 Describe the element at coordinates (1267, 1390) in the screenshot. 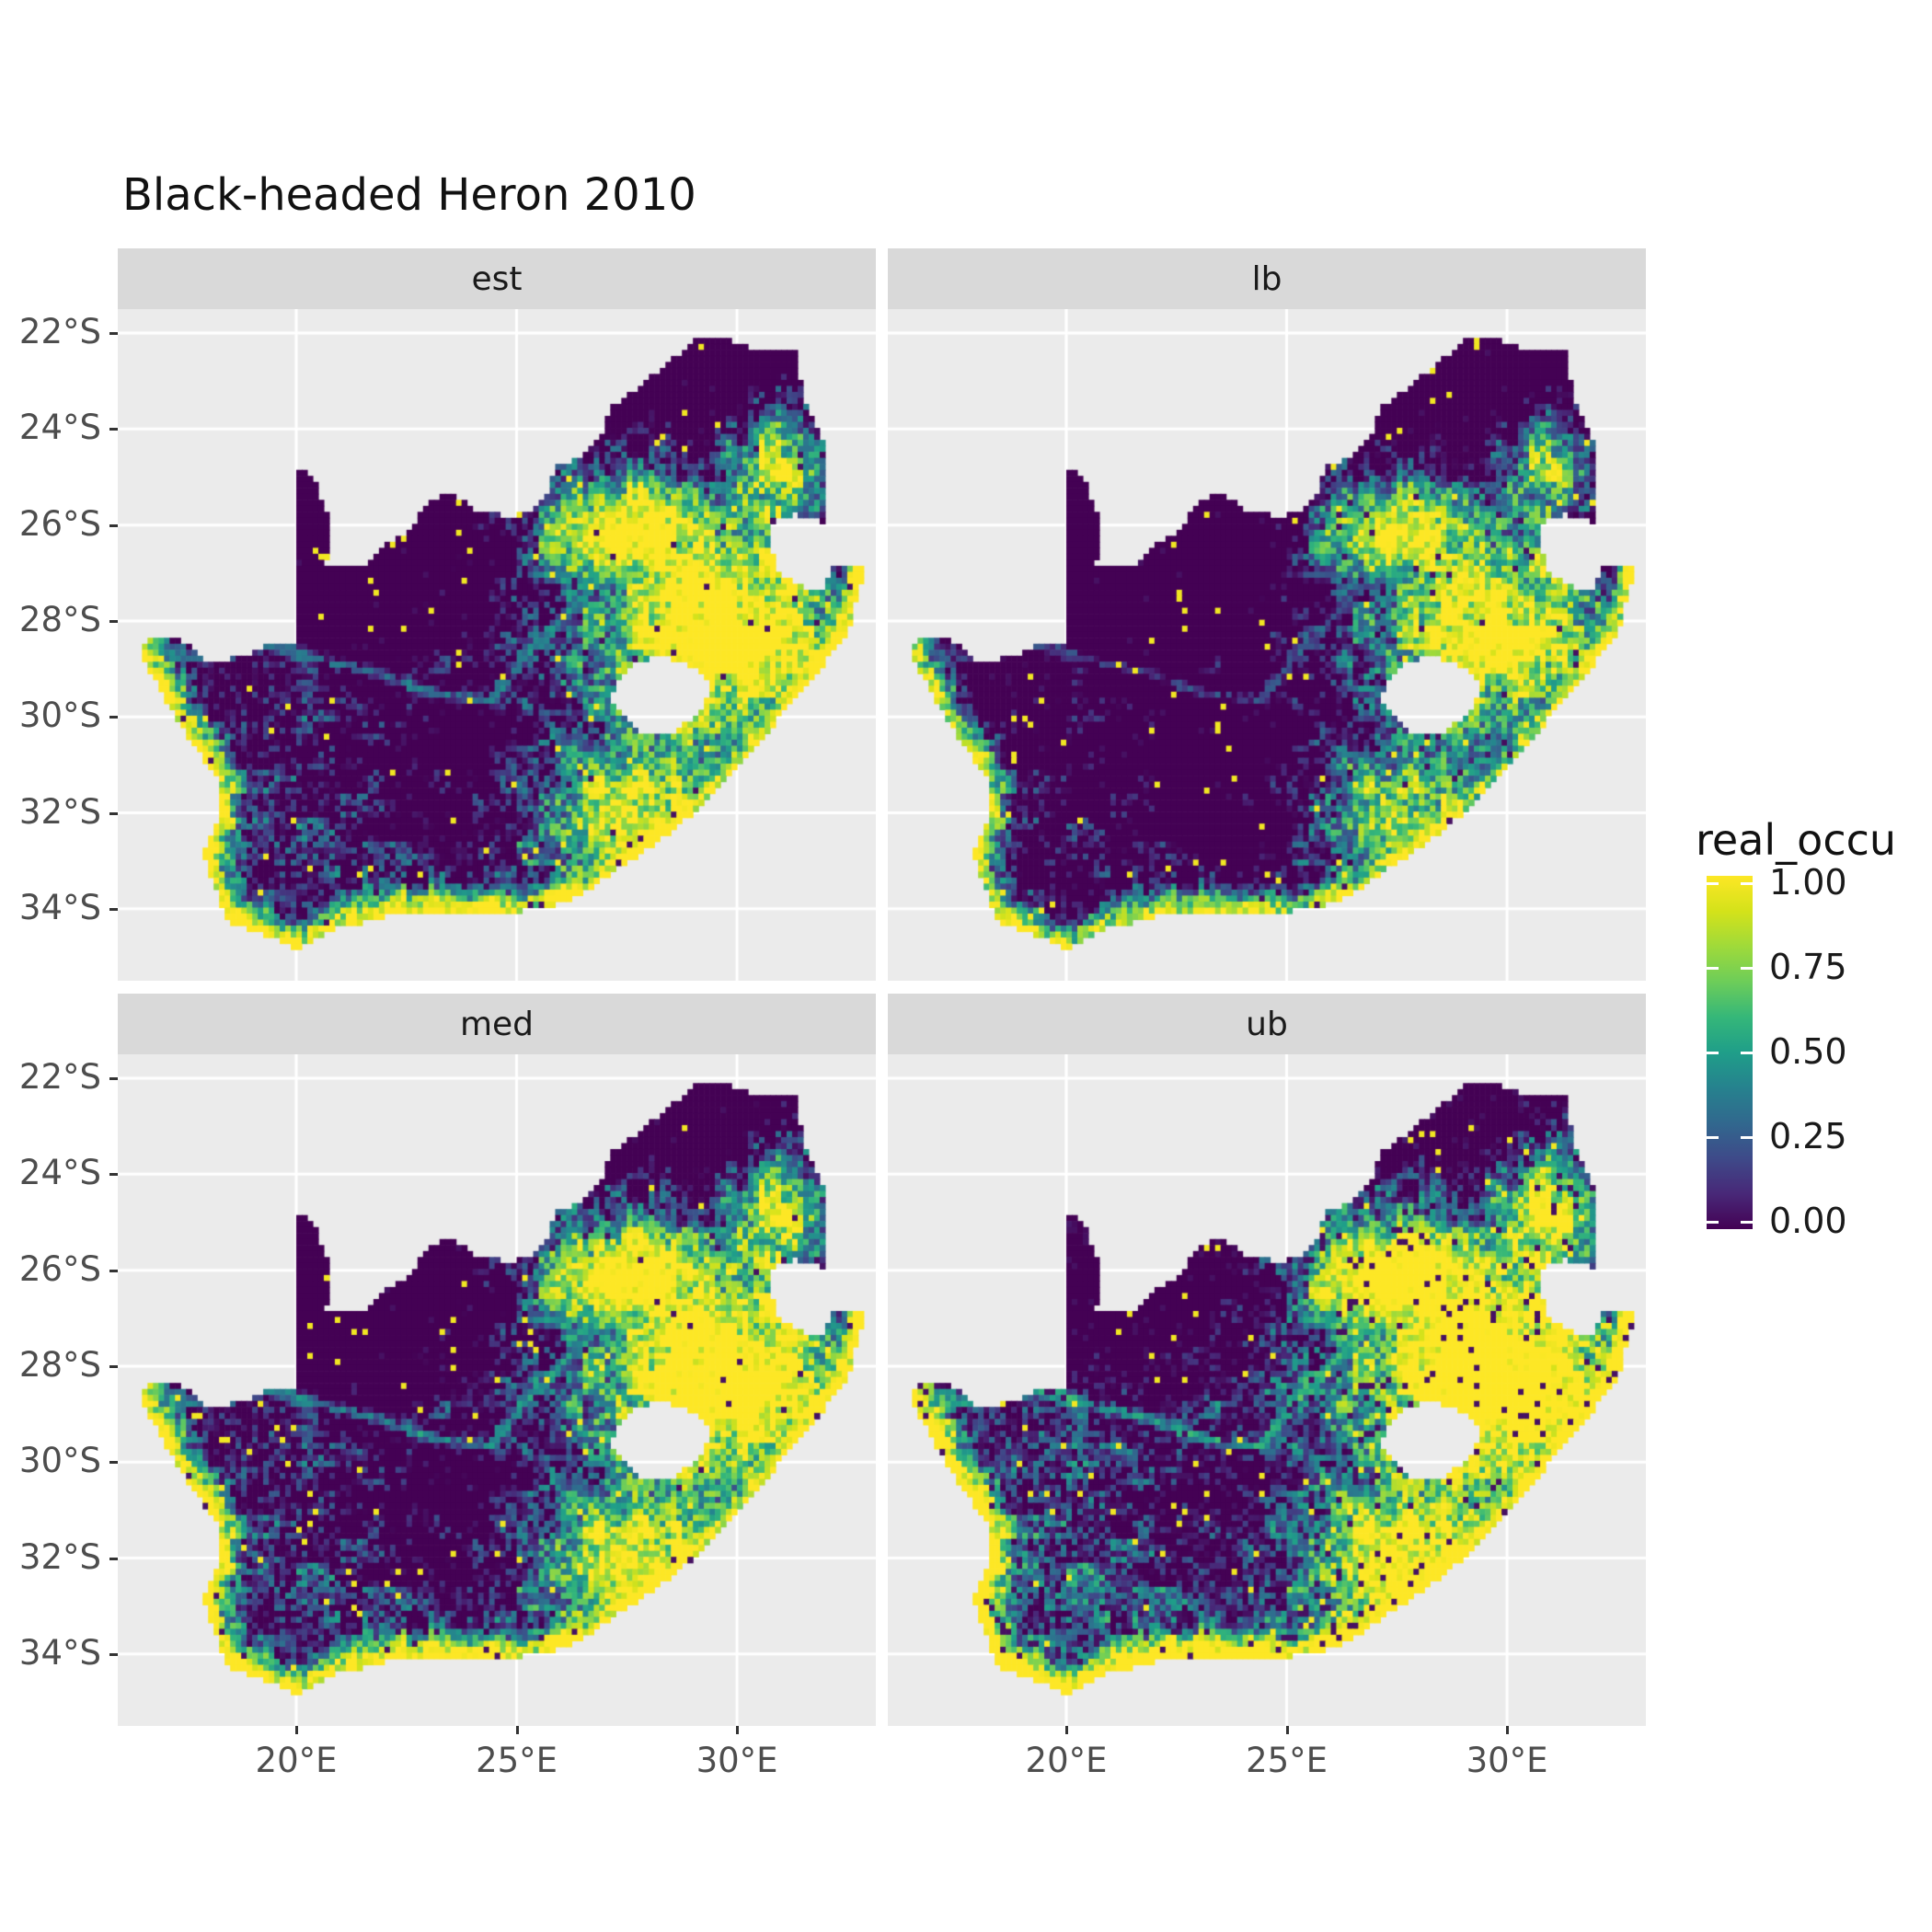

I see `map-panel-ub` at that location.